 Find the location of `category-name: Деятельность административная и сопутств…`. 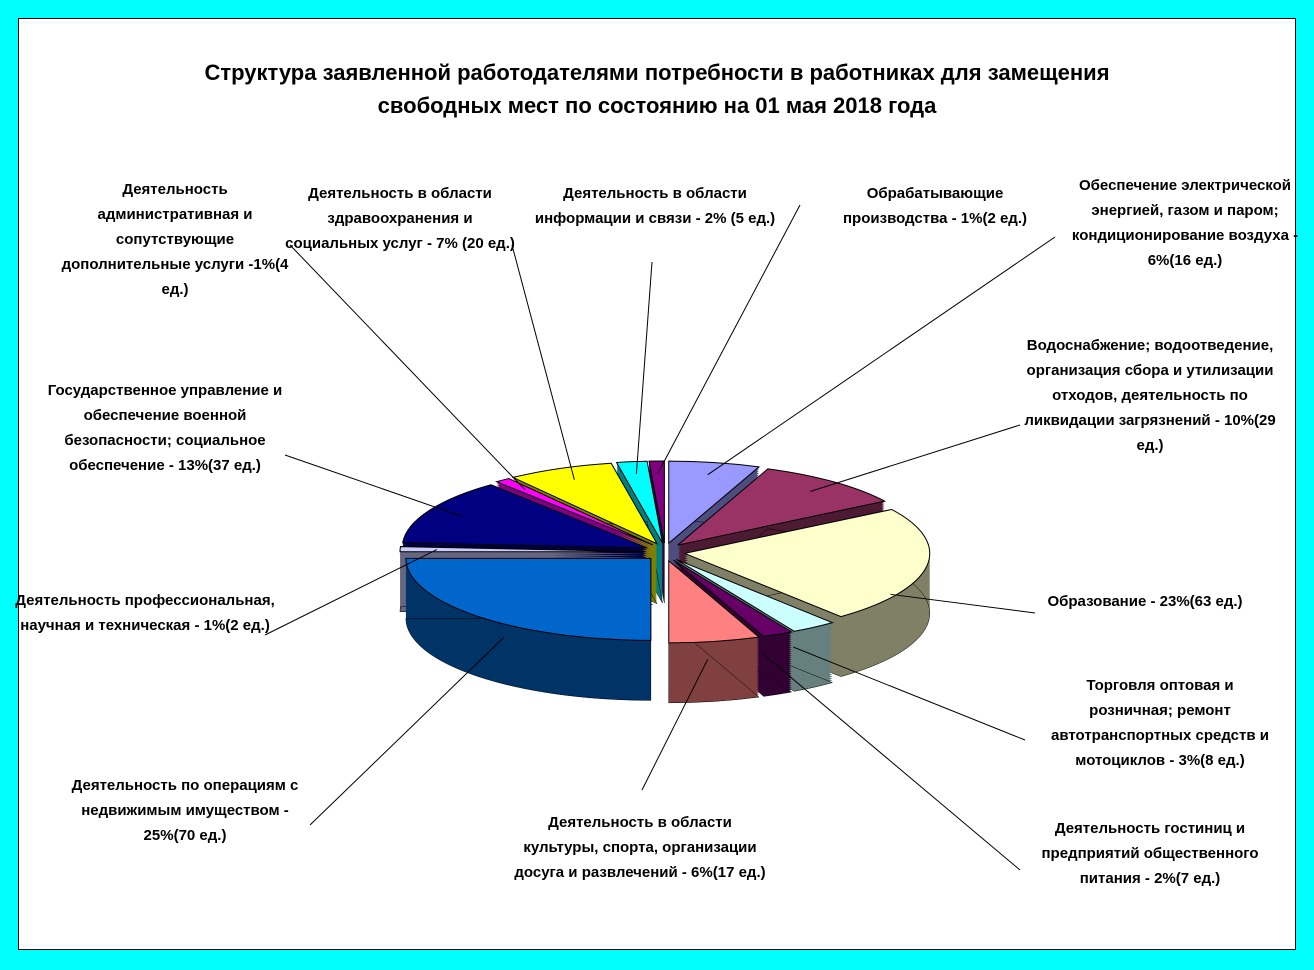

category-name: Деятельность административная и сопутств… is located at coordinates (157, 227).